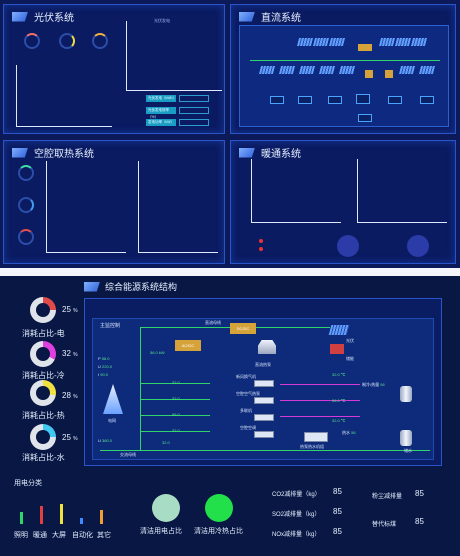 The image size is (460, 556). What do you see at coordinates (21, 518) in the screenshot?
I see `legend-bar-lighting` at bounding box center [21, 518].